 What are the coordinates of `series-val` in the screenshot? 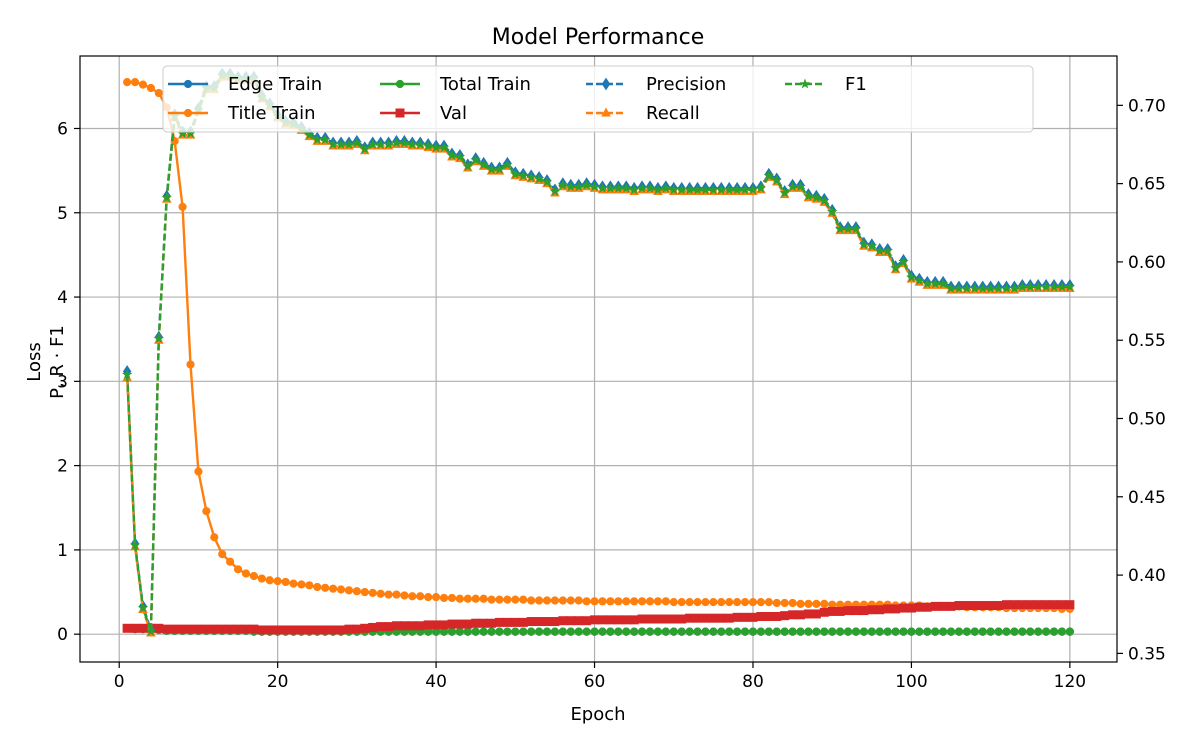 It's located at (598, 617).